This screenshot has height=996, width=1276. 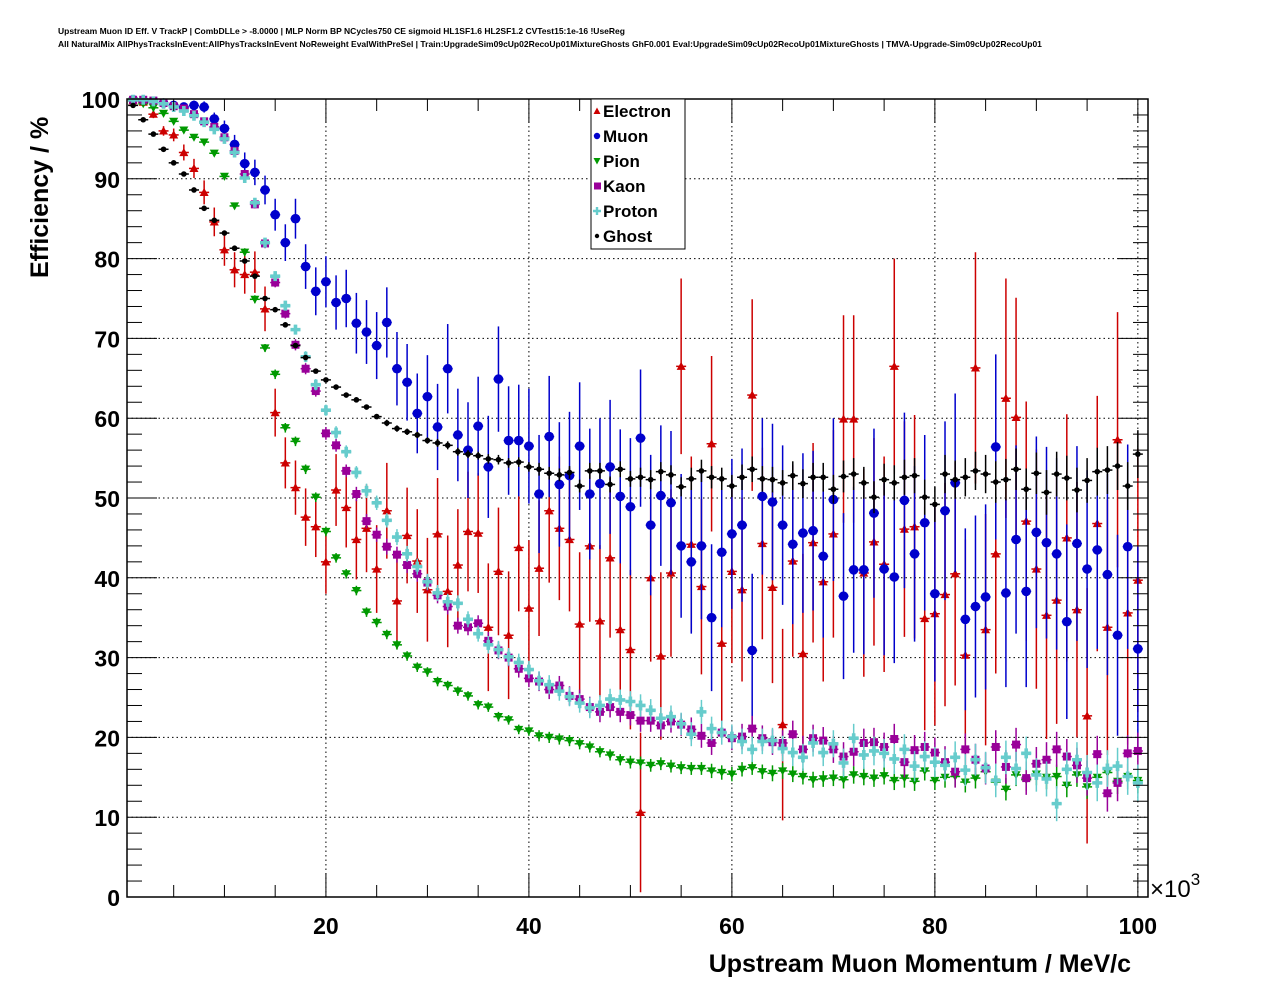 What do you see at coordinates (1195, 879) in the screenshot?
I see `x-multiplier-exp: 3` at bounding box center [1195, 879].